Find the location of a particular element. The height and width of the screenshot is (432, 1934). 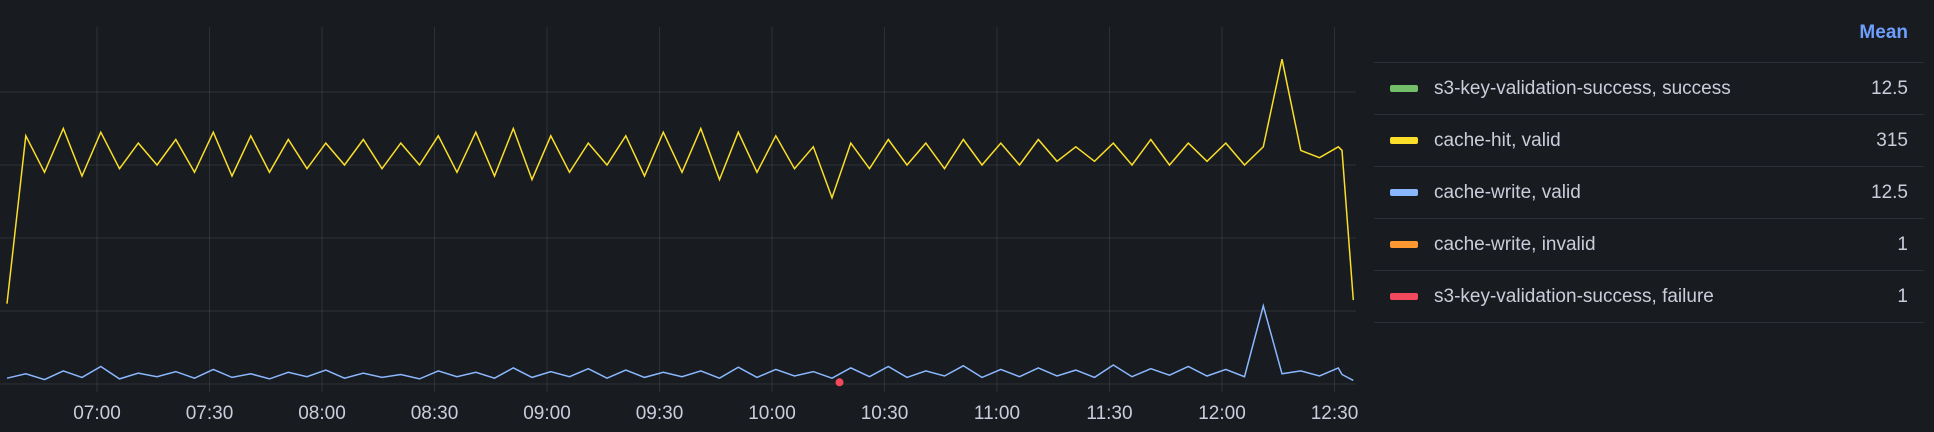

series-name: cache-write, invalid is located at coordinates (1515, 244).